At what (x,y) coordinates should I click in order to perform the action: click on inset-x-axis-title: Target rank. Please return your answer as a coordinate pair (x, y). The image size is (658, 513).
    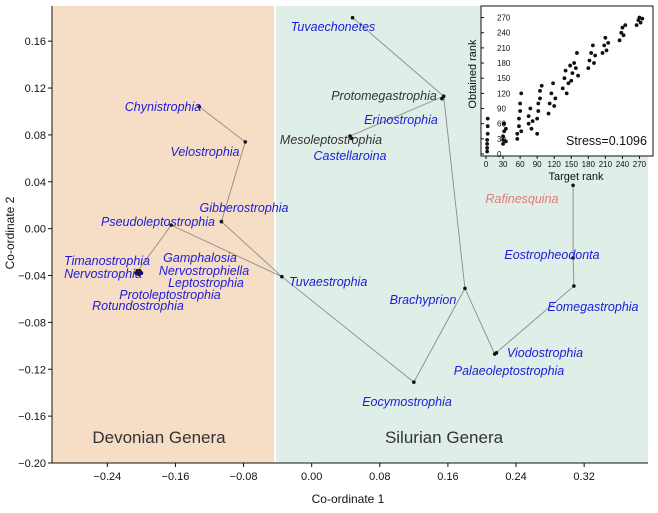
    Looking at the image, I should click on (576, 177).